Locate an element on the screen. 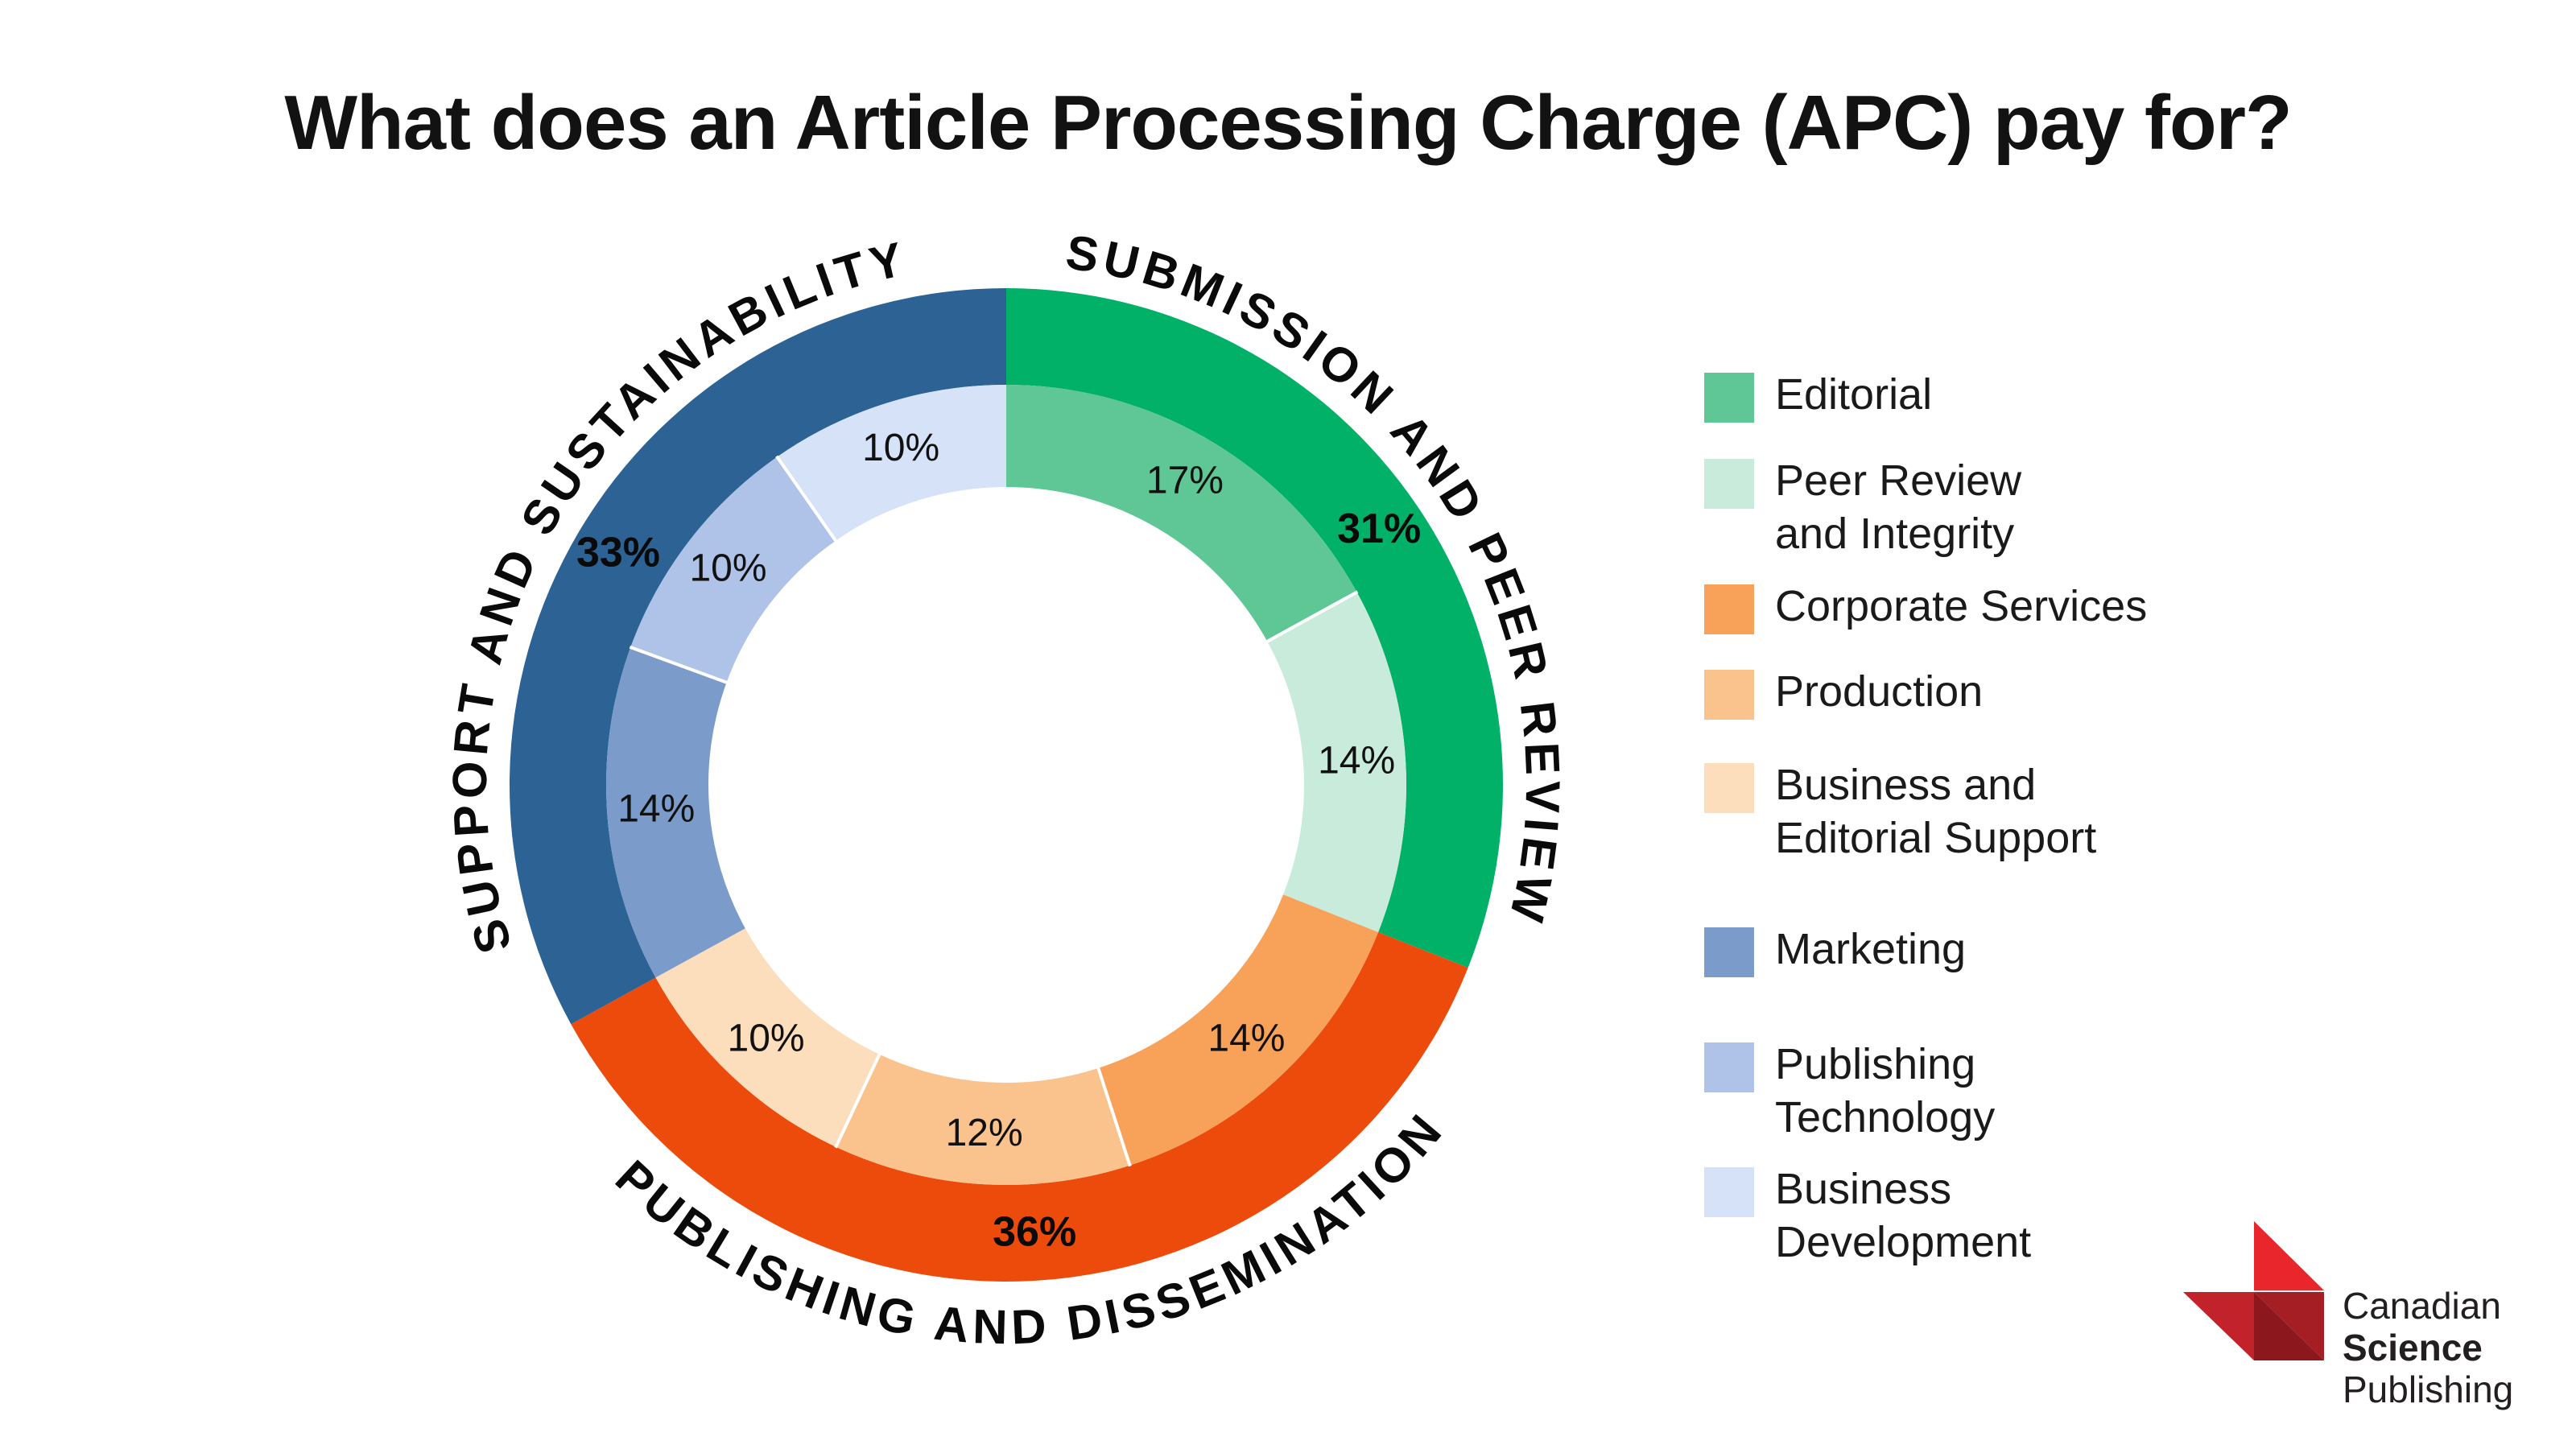 The image size is (2576, 1449). legend-item-corporate-services: Corporate Services is located at coordinates (1926, 610).